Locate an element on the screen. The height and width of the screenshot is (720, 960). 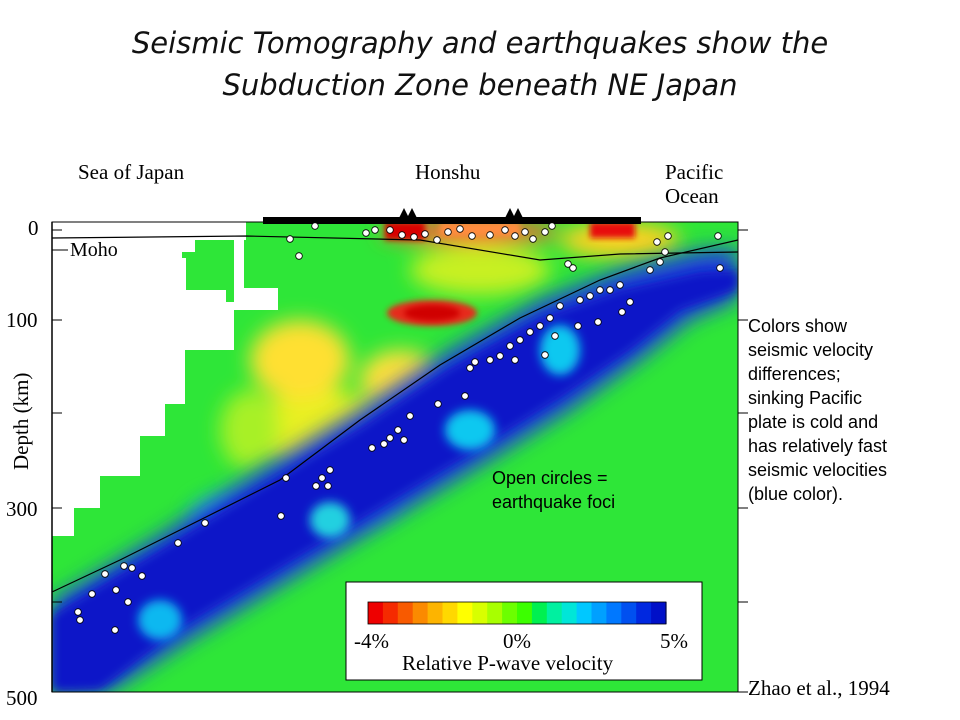
foci-annotation: Open circles = earthquake foci is located at coordinates (587, 490).